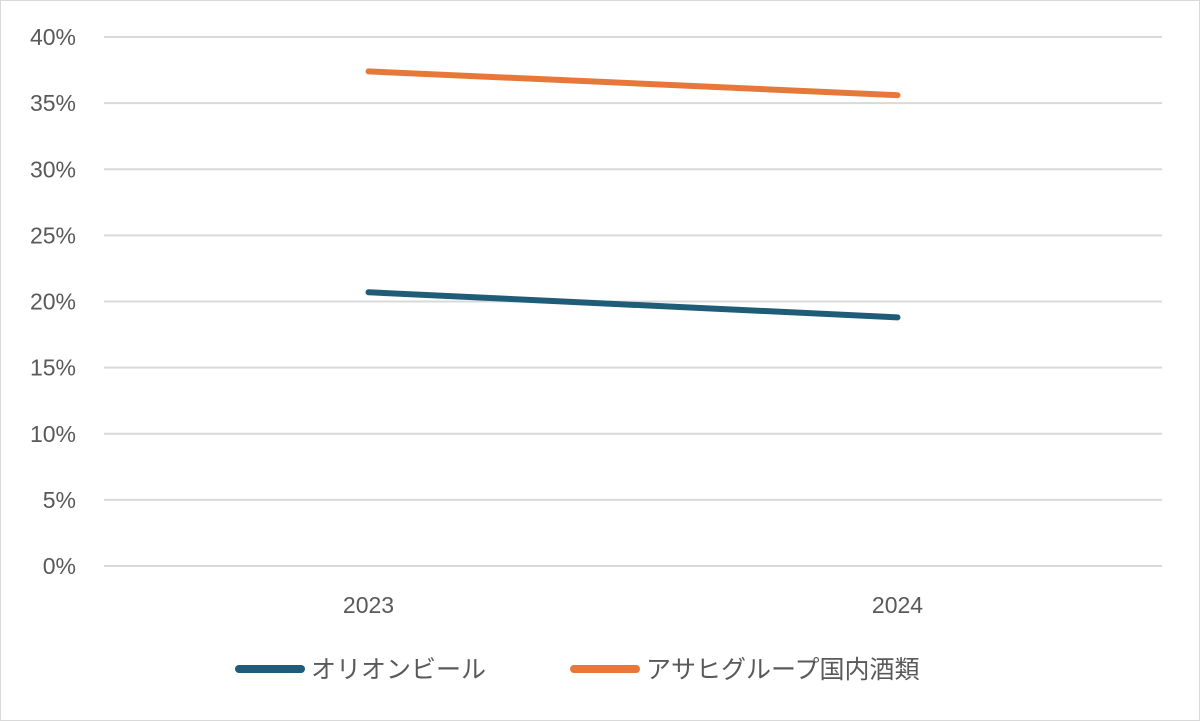 Image resolution: width=1200 pixels, height=721 pixels. What do you see at coordinates (577, 669) in the screenshot?
I see `legend: オリオンビール アサヒグループ国内酒類` at bounding box center [577, 669].